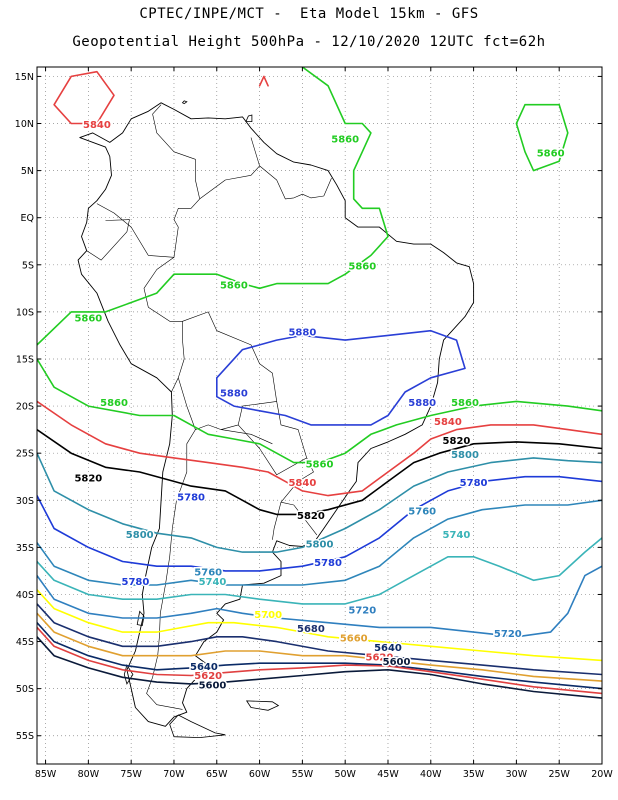 The width and height of the screenshot is (618, 800). Describe the element at coordinates (25, 595) in the screenshot. I see `lat-tick-label: 40S` at that location.